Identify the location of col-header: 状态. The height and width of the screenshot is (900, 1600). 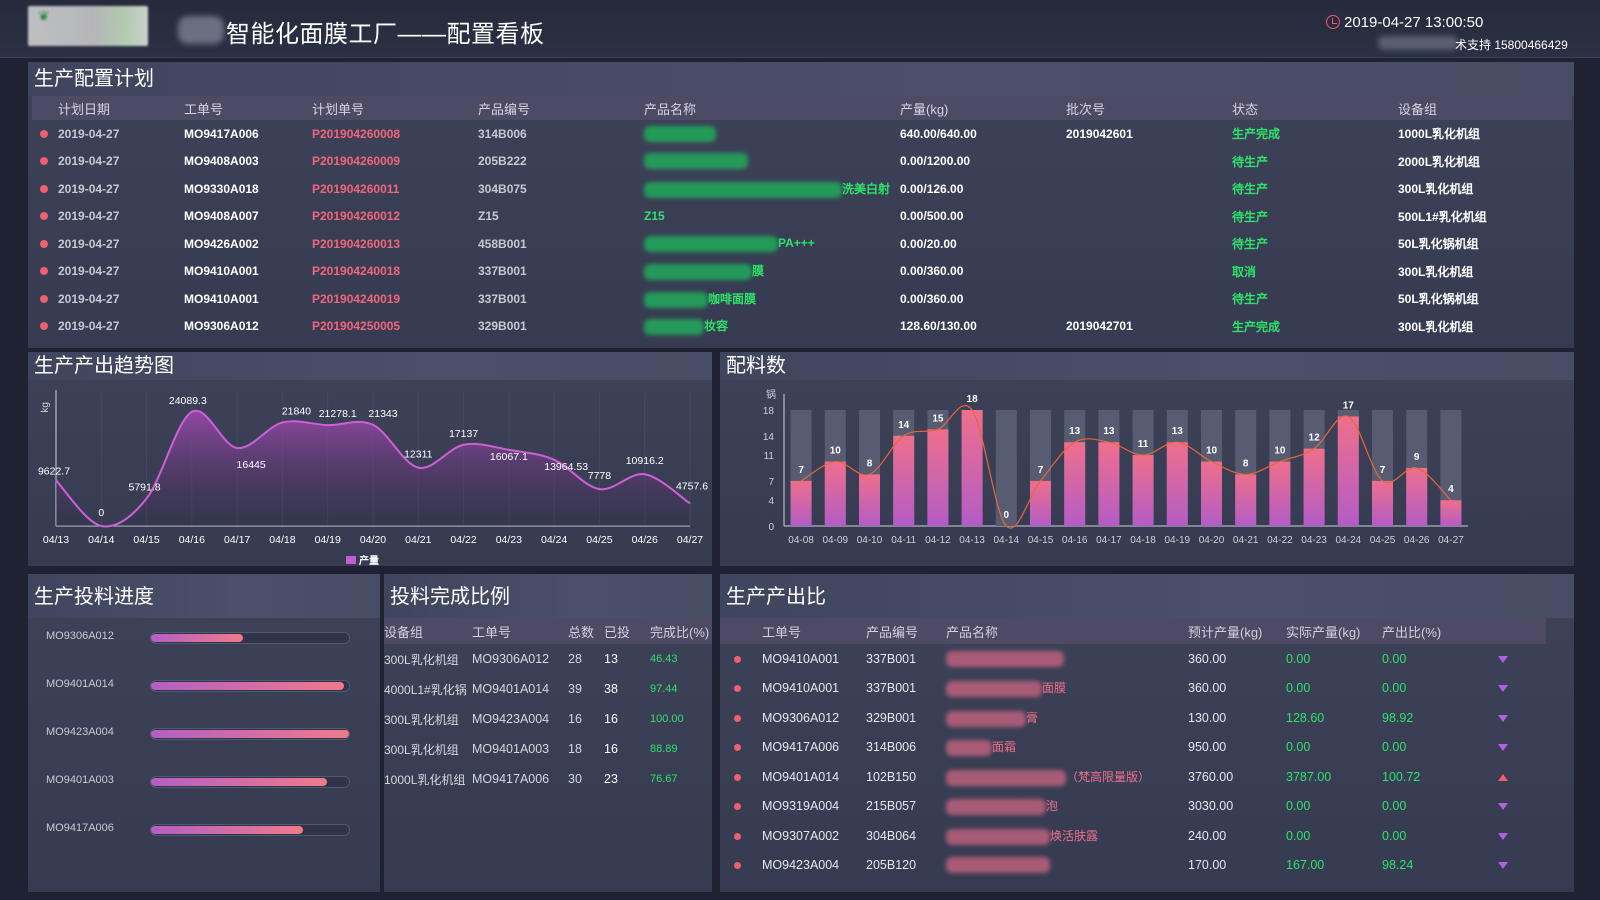
(1315, 108).